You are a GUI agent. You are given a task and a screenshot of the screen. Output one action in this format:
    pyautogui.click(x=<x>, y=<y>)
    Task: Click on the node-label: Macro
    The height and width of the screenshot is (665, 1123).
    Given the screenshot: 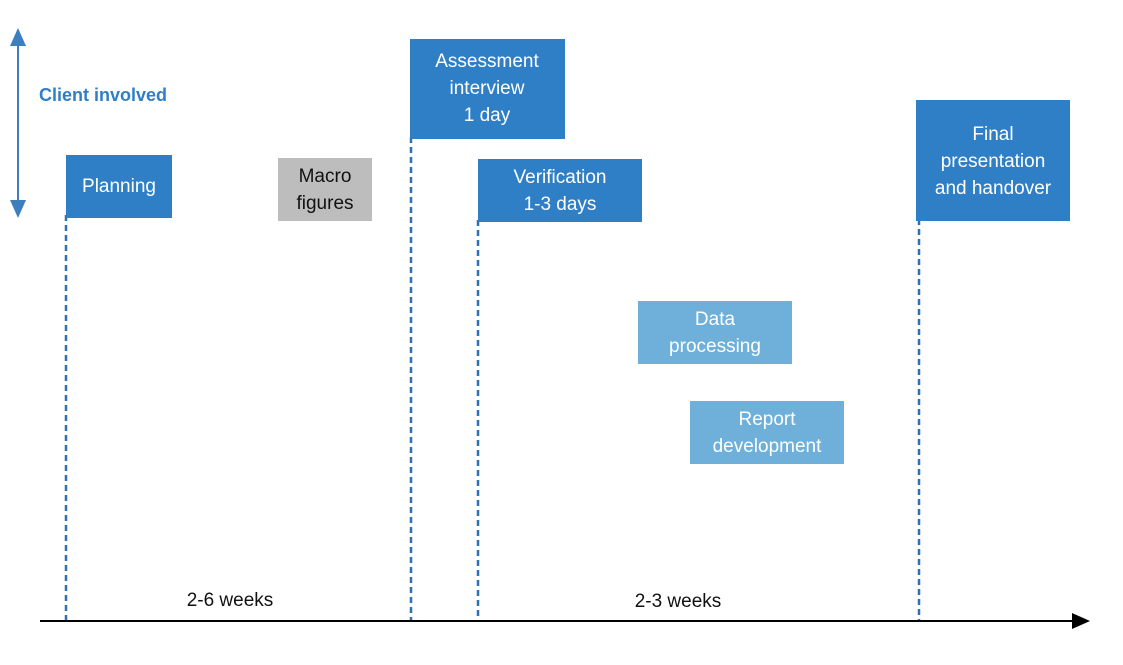 What is the action you would take?
    pyautogui.click(x=325, y=176)
    